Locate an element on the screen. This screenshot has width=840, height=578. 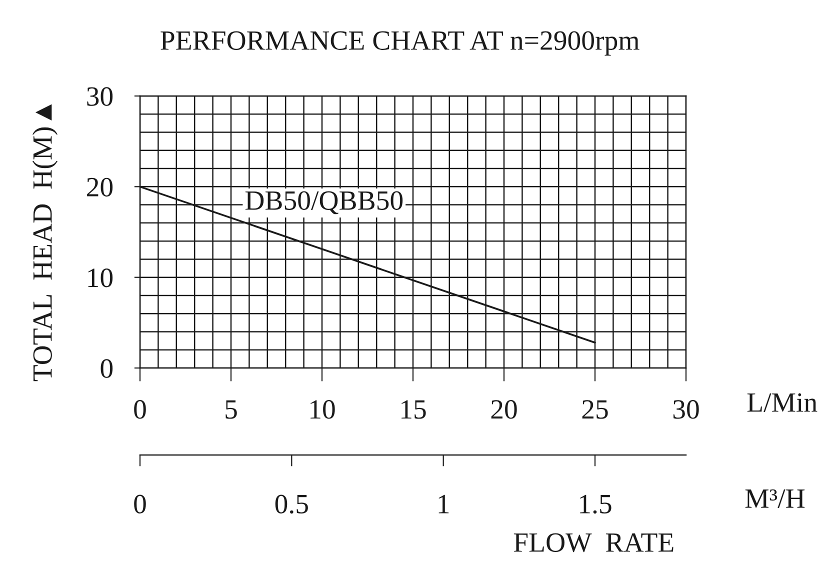
text: FLOW RATE is located at coordinates (594, 542).